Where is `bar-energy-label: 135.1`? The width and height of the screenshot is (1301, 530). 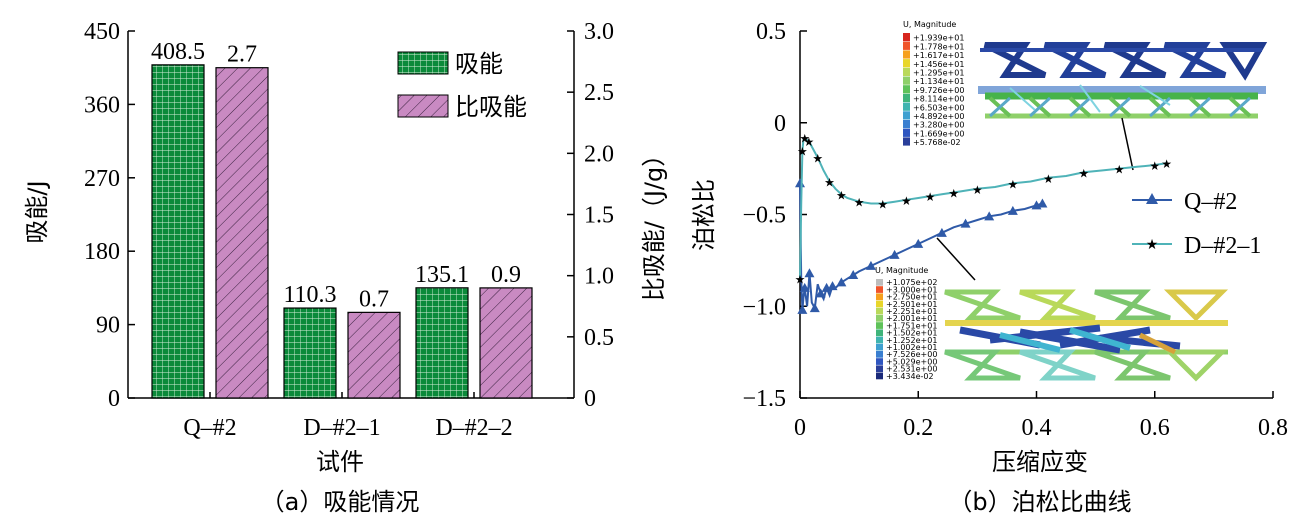 bar-energy-label: 135.1 is located at coordinates (442, 275).